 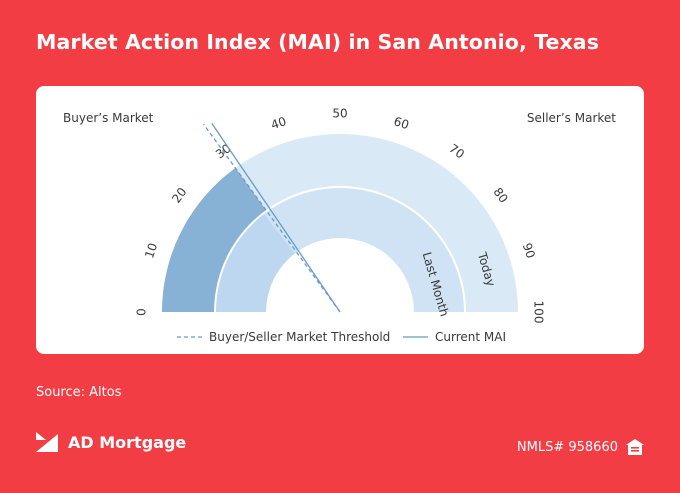 I want to click on tick-label-0: 0, so click(x=142, y=312).